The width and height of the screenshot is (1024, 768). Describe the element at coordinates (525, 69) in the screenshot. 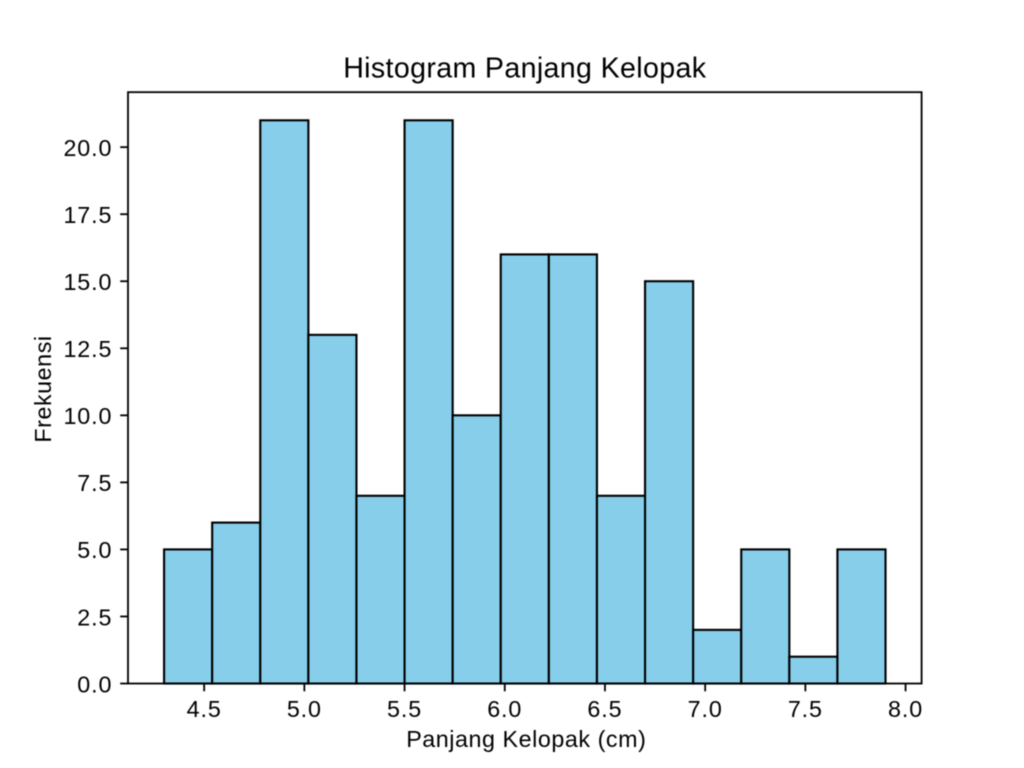

I see `svg-text: Histogram Panjang Kelopak` at that location.